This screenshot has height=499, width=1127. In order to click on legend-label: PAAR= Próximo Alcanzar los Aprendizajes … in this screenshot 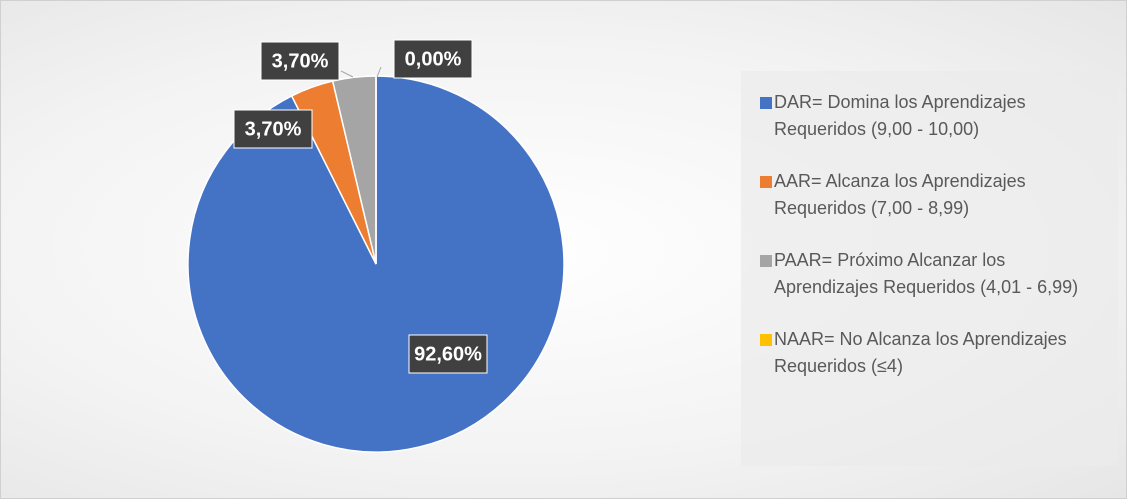, I will do `click(926, 273)`.